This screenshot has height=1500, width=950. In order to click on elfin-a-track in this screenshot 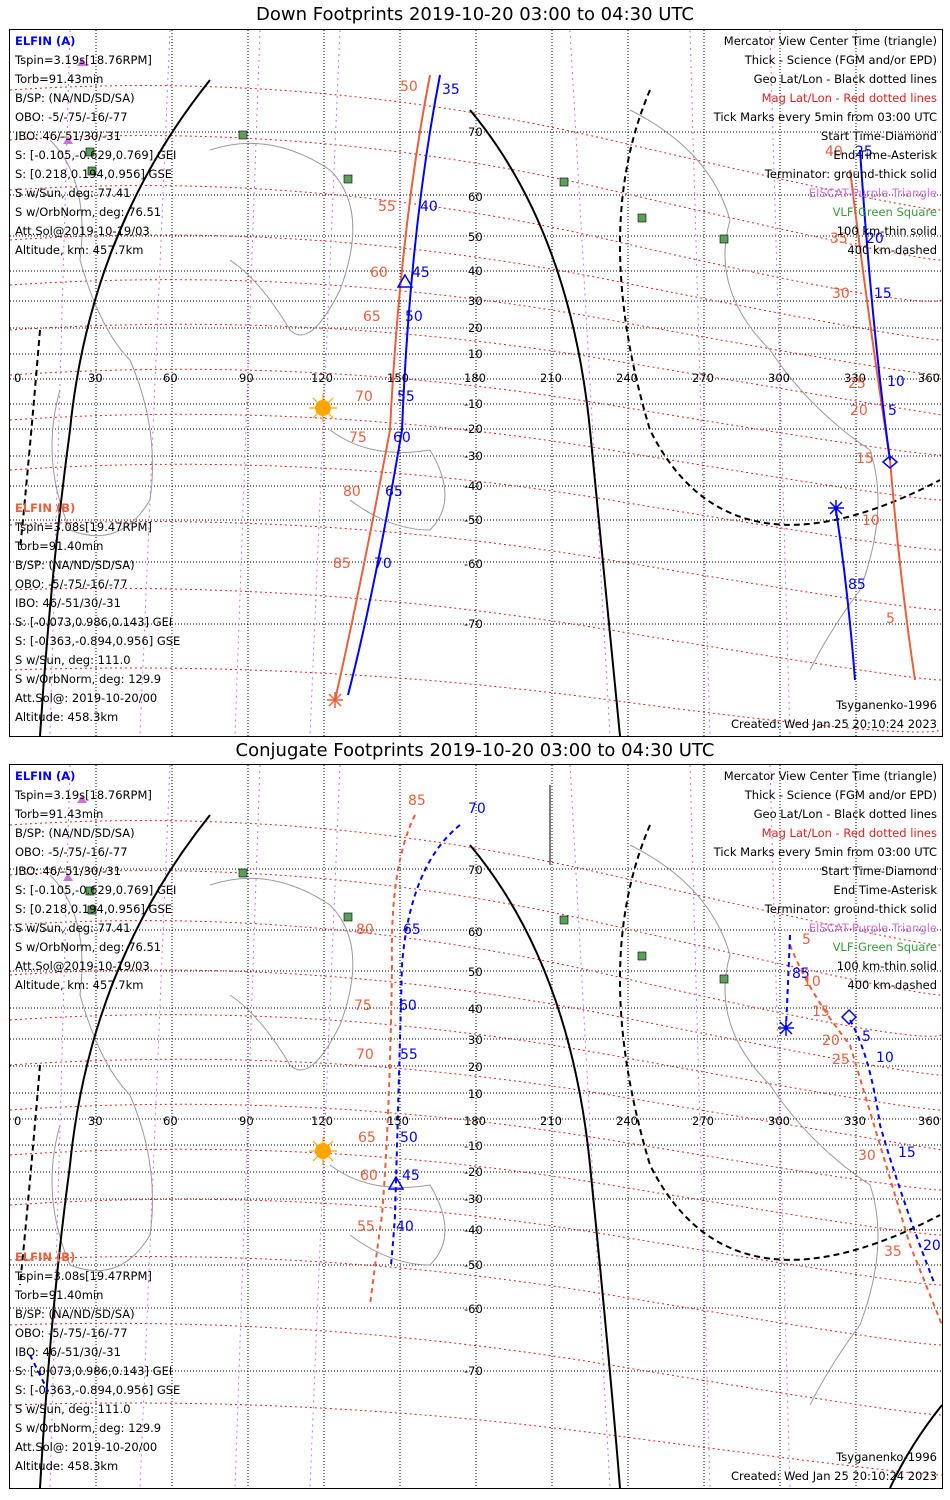, I will do `click(425, 1045)`.